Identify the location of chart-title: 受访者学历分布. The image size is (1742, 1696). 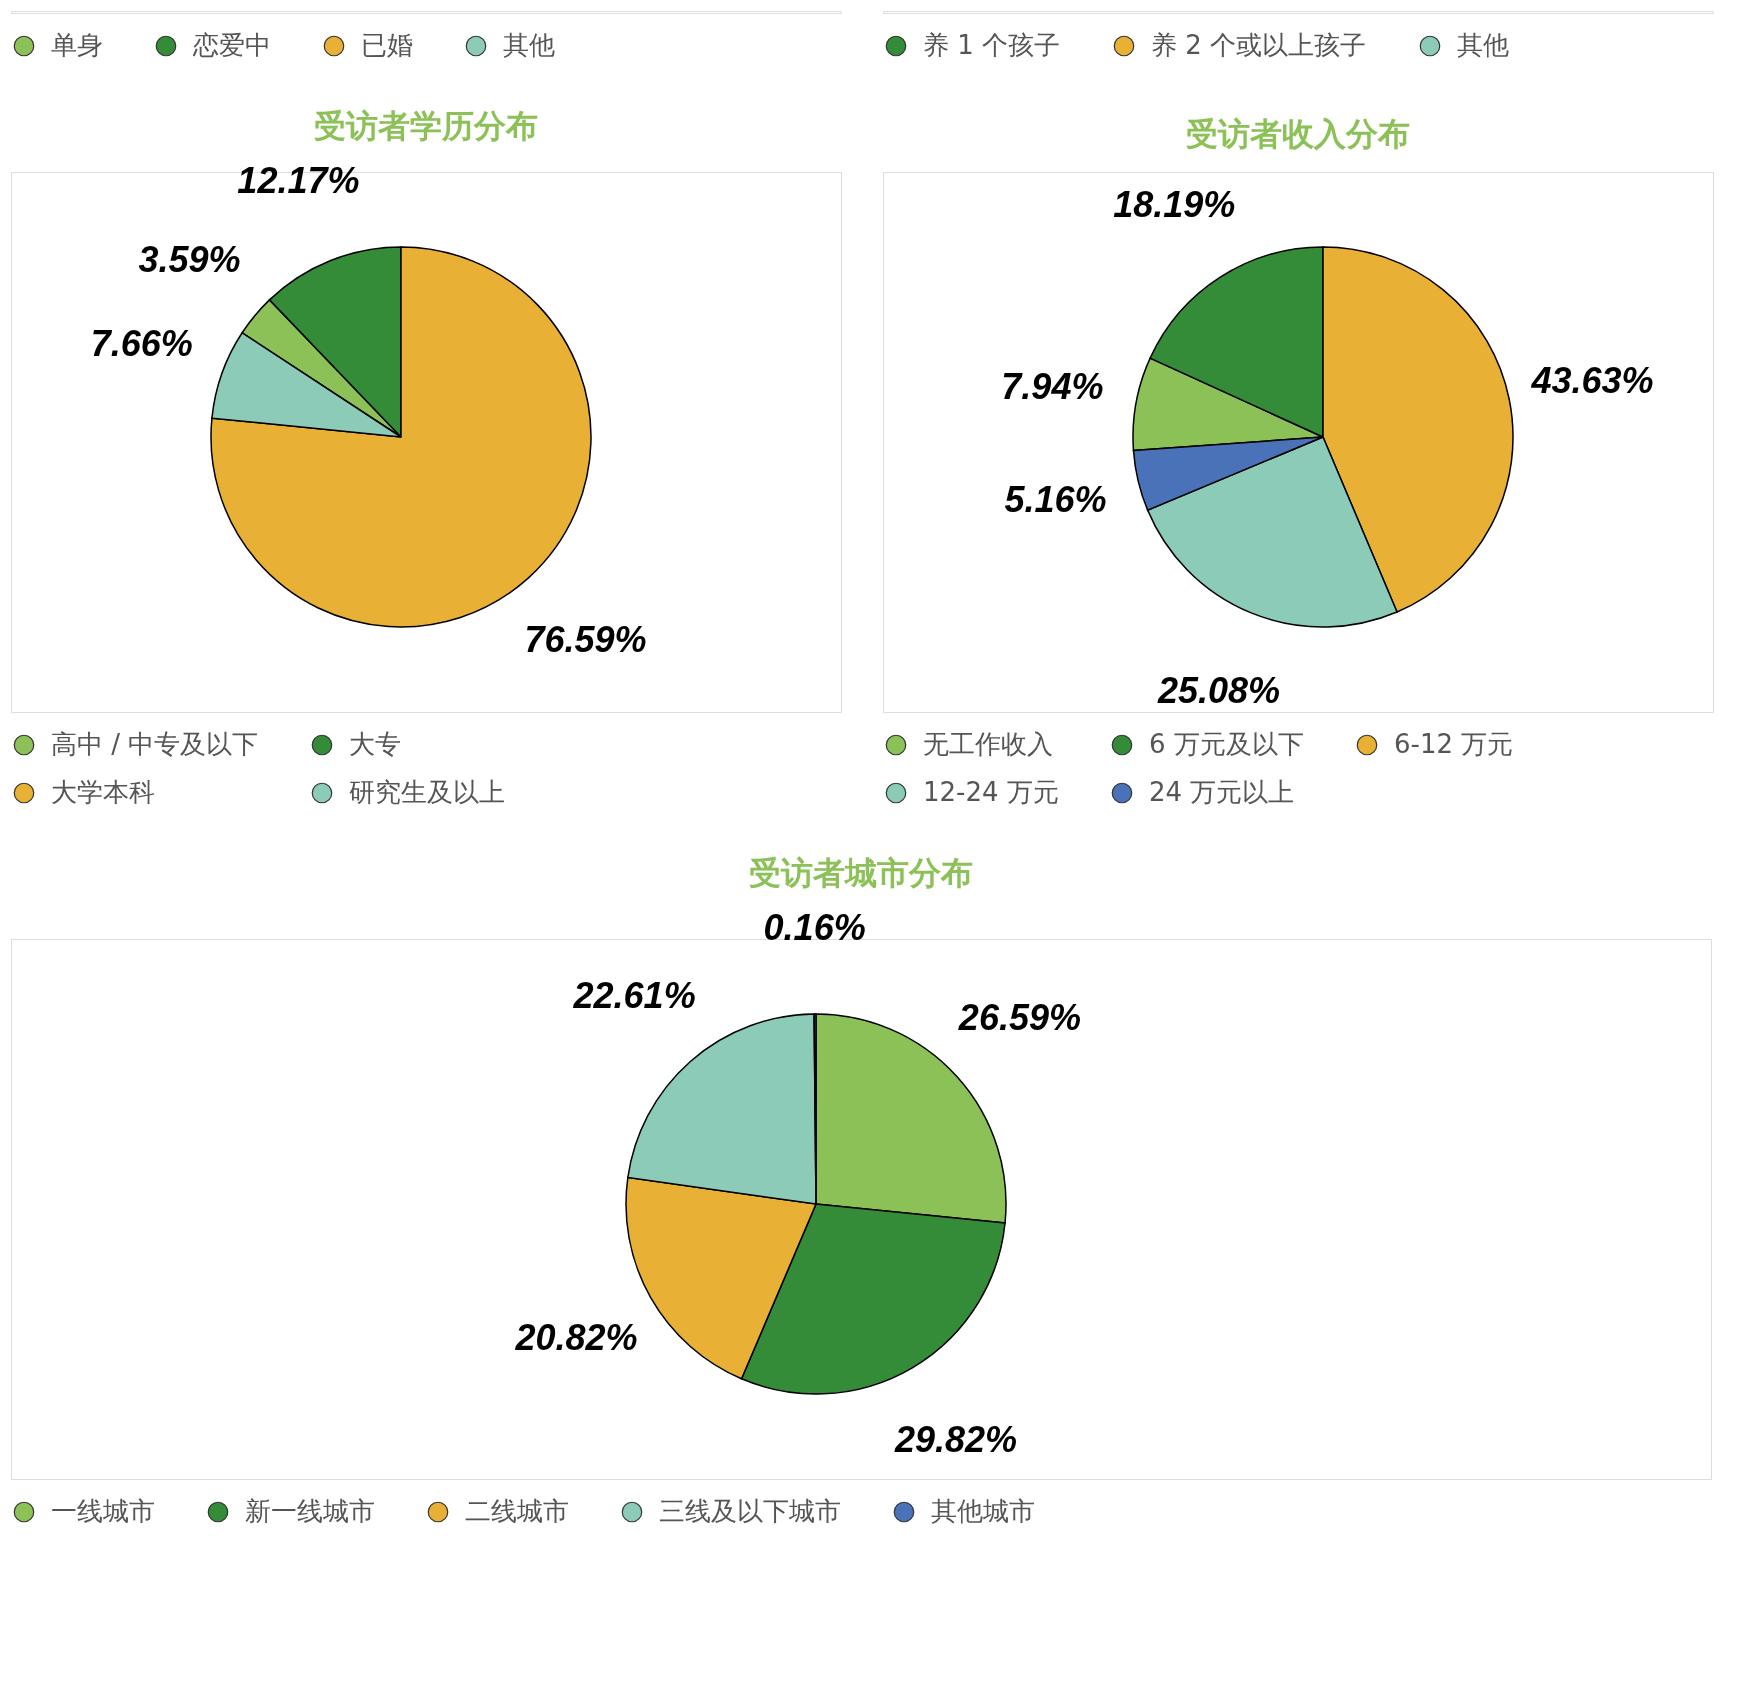
(426, 125).